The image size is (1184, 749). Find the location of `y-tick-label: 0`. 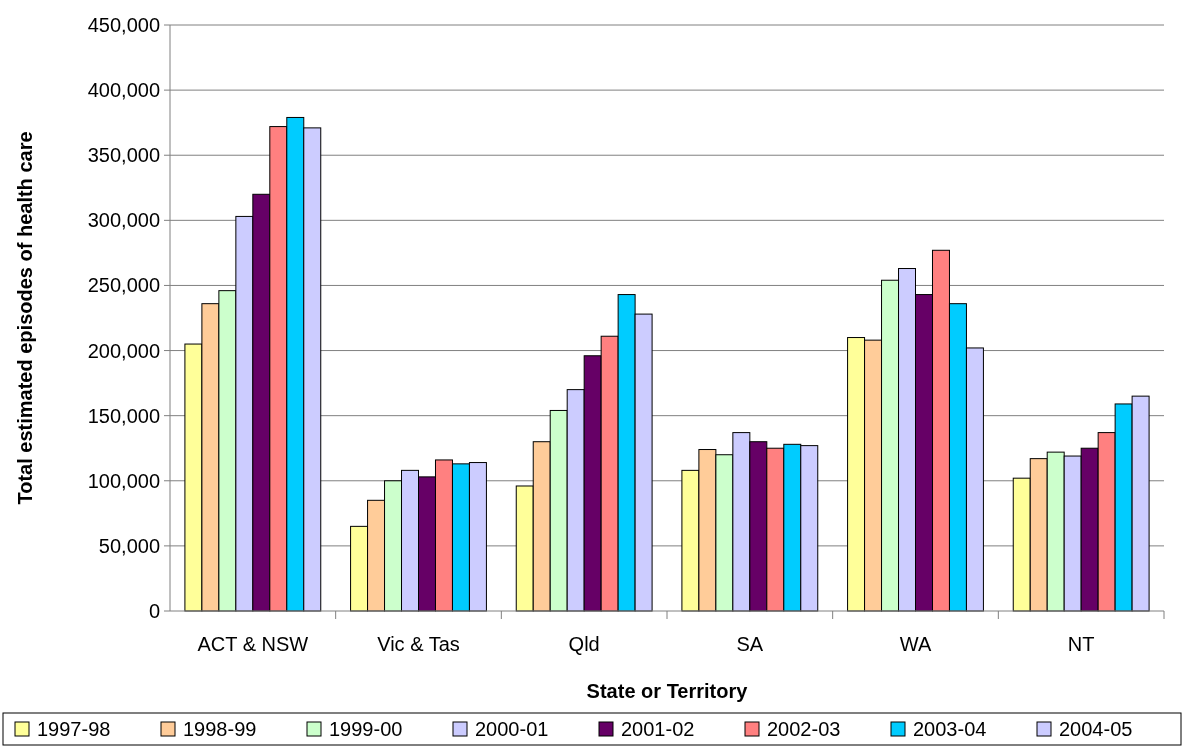

y-tick-label: 0 is located at coordinates (154, 611).